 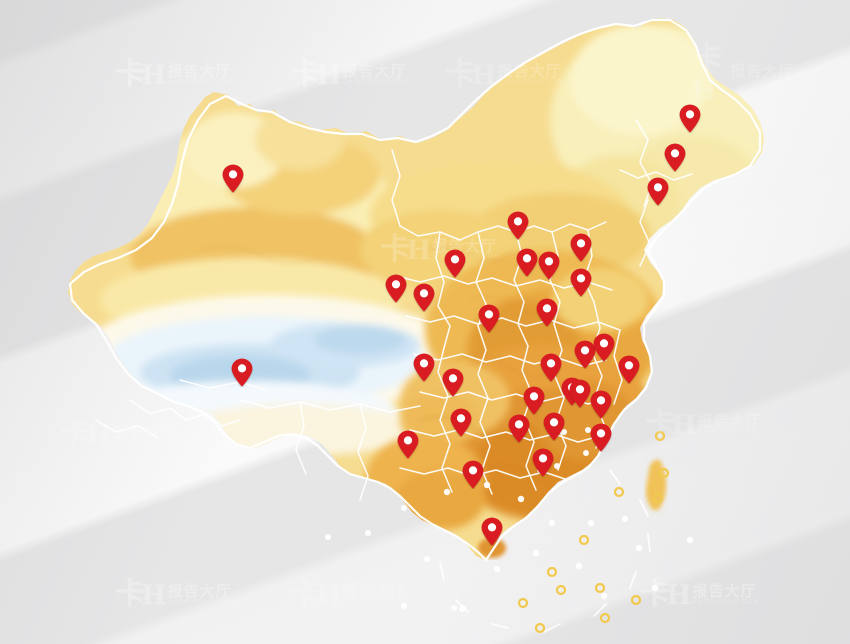 I want to click on south-sea-boundary, so click(x=545, y=551).